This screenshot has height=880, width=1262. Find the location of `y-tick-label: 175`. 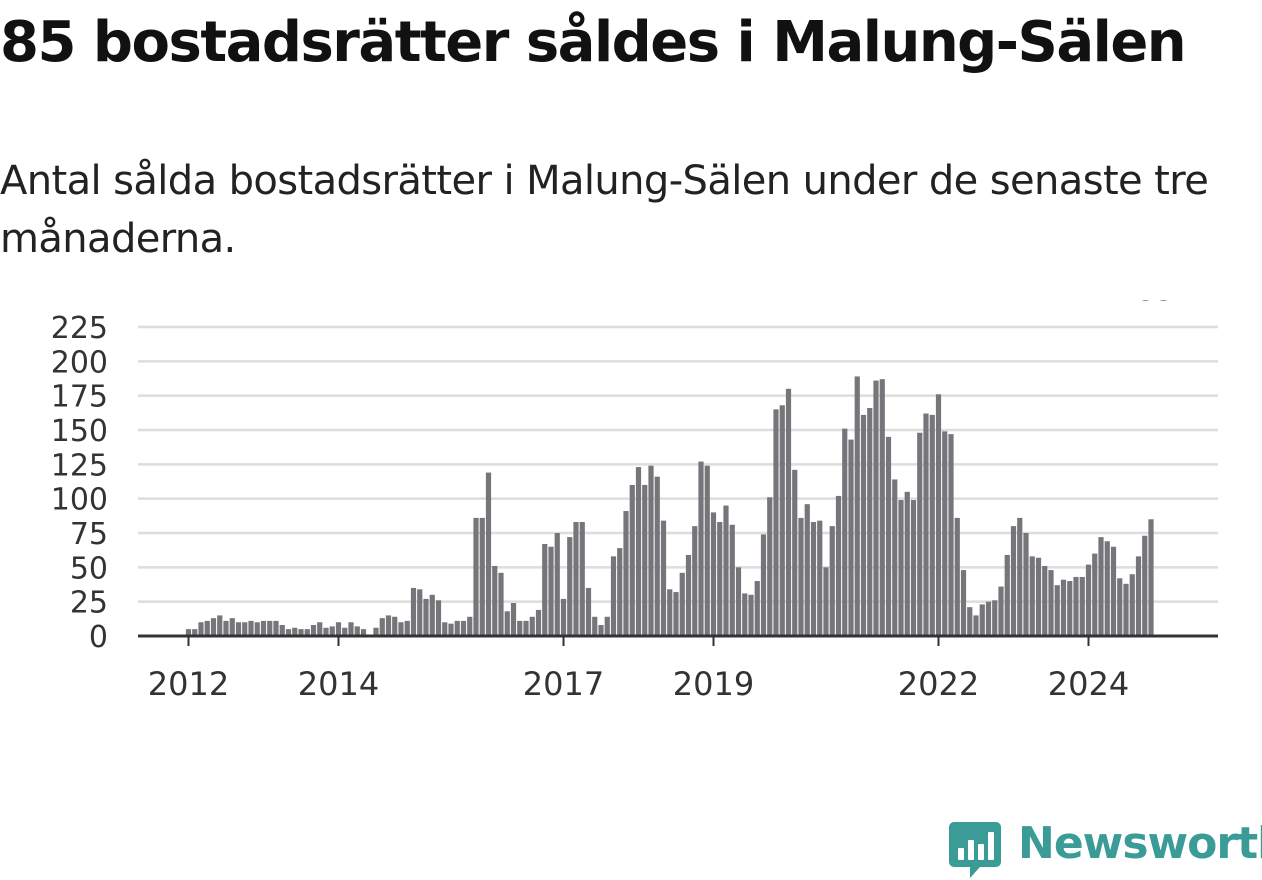

y-tick-label: 175 is located at coordinates (79, 397).